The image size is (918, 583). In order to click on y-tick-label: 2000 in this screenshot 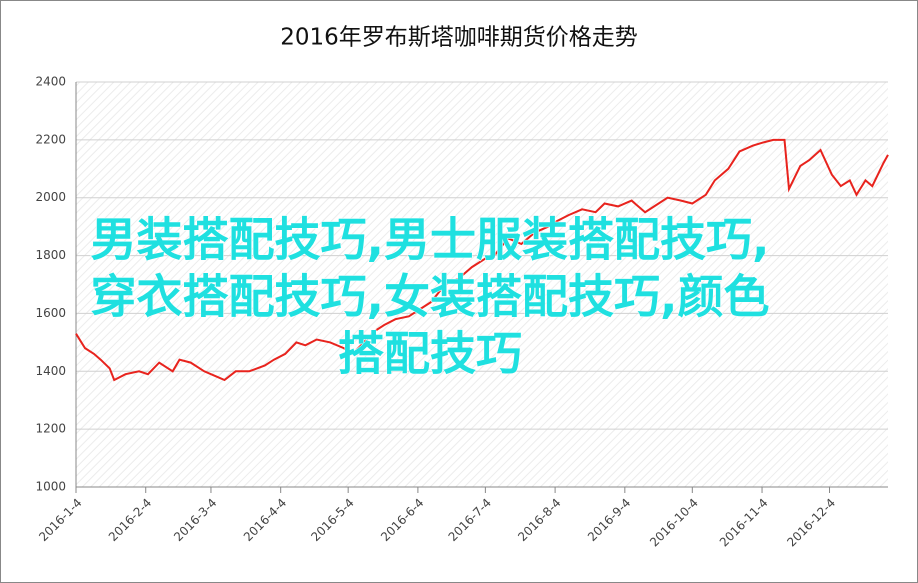, I will do `click(50, 197)`.